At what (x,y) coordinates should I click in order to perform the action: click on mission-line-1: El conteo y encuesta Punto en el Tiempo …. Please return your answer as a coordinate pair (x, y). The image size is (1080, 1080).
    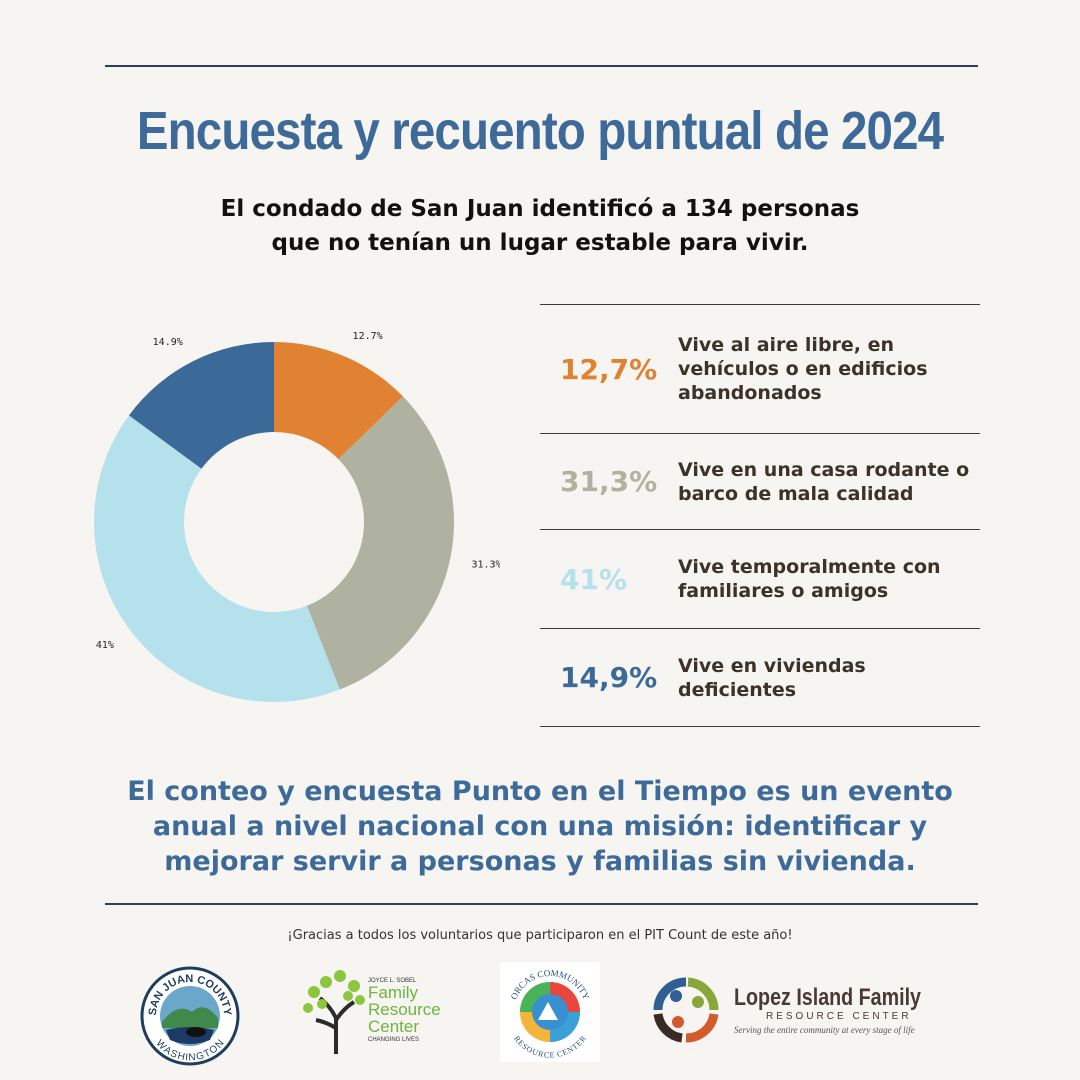
    Looking at the image, I should click on (540, 791).